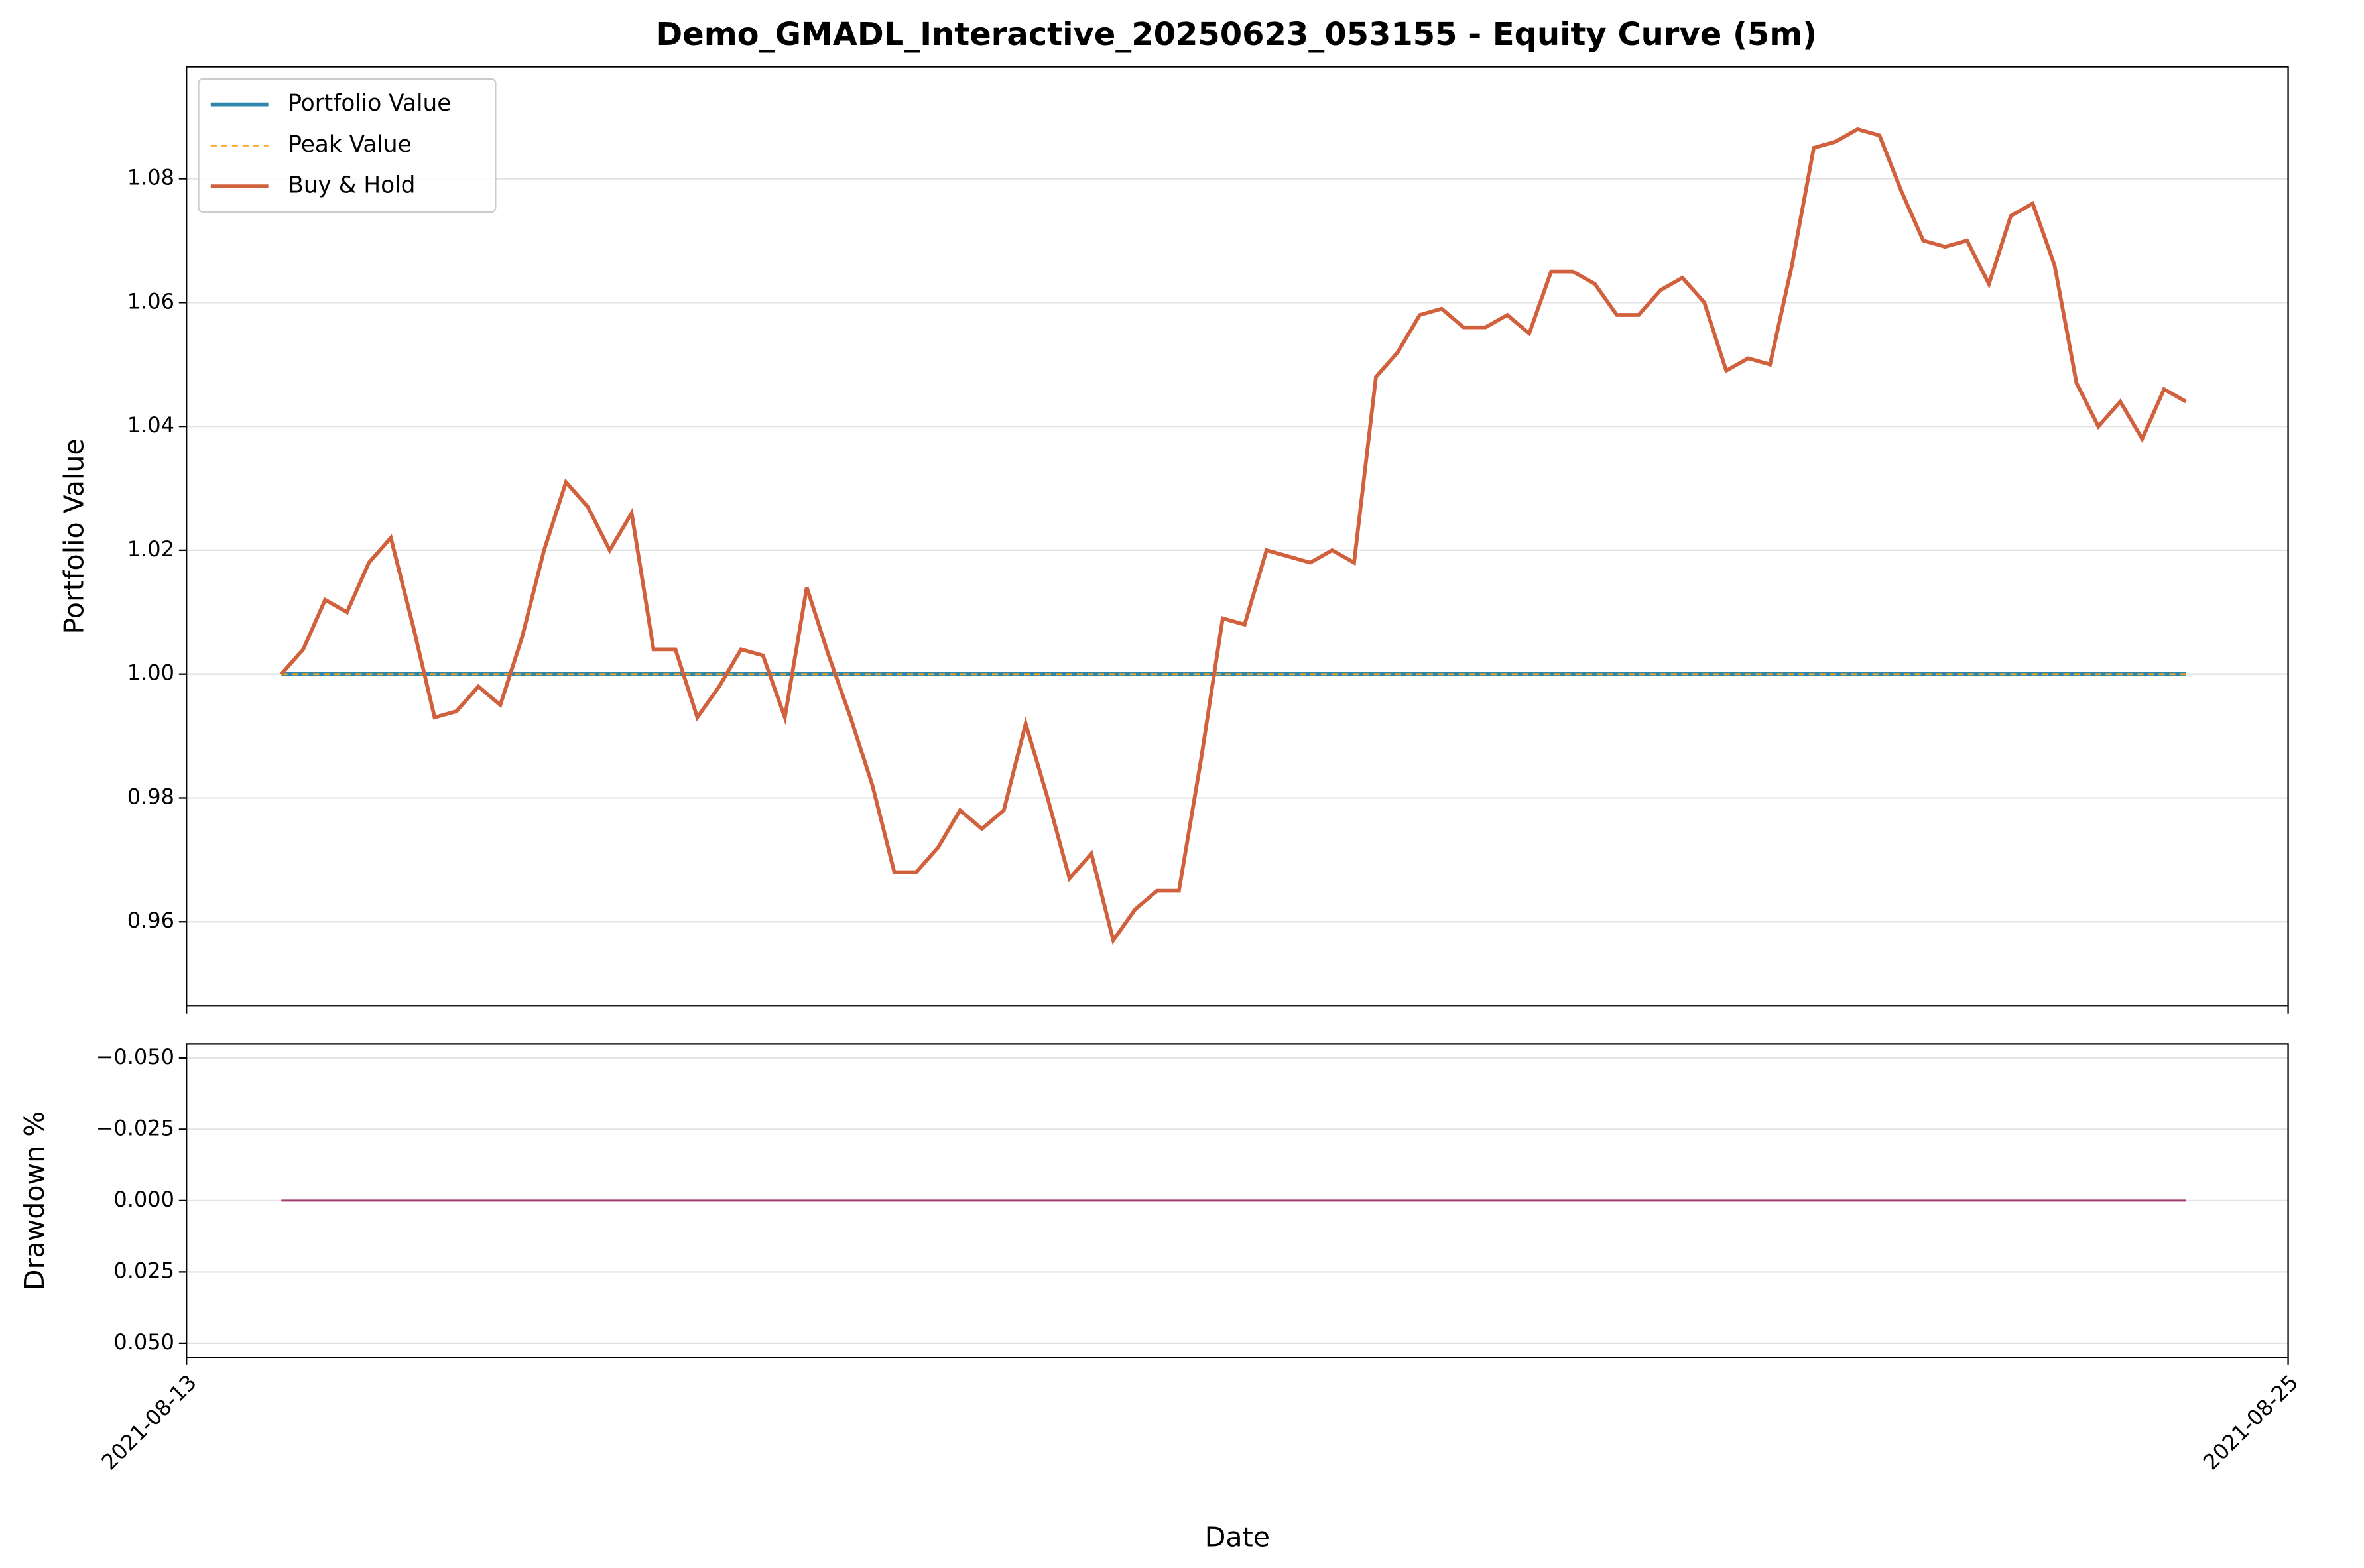  I want to click on y-tick-label: 0.000, so click(143, 1199).